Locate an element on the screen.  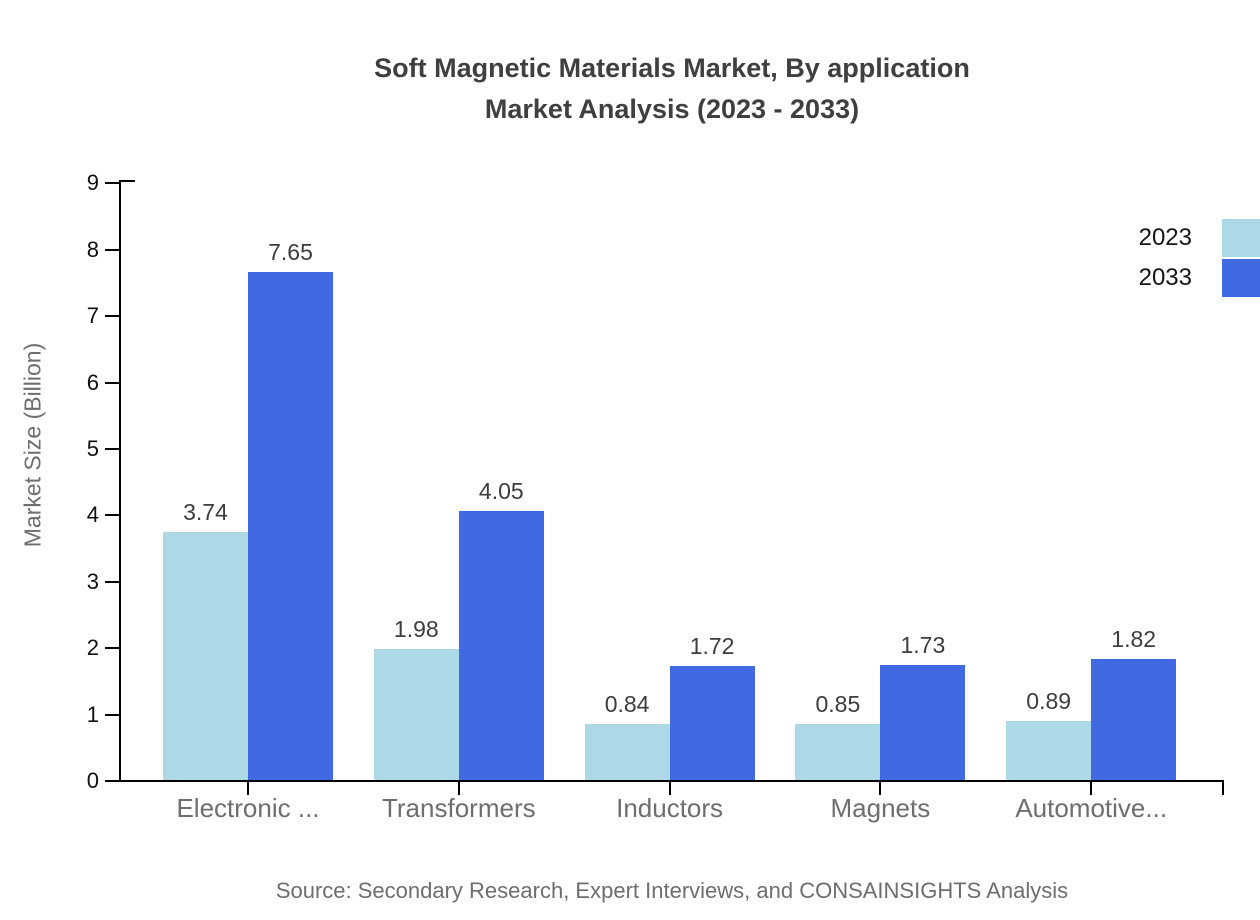
y-axis-line is located at coordinates (120, 481).